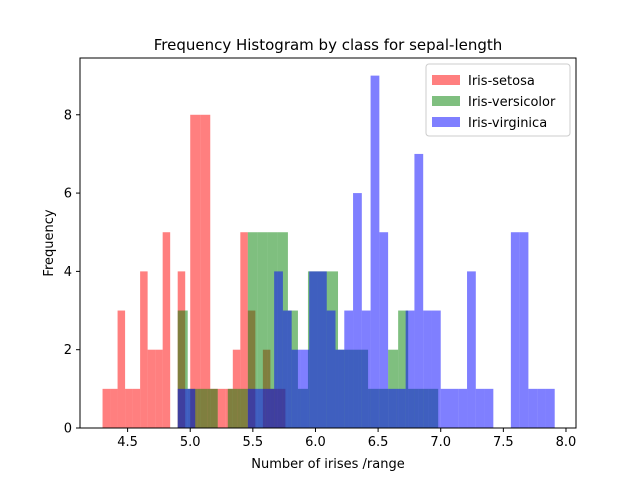 This screenshot has height=480, width=640. I want to click on legend-label: Iris-versicolor, so click(512, 102).